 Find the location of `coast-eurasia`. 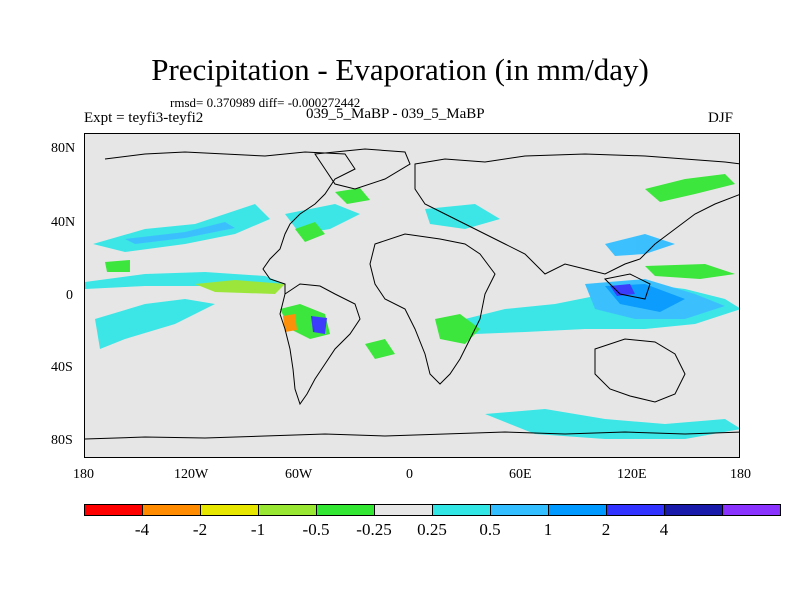

coast-eurasia is located at coordinates (576, 214).